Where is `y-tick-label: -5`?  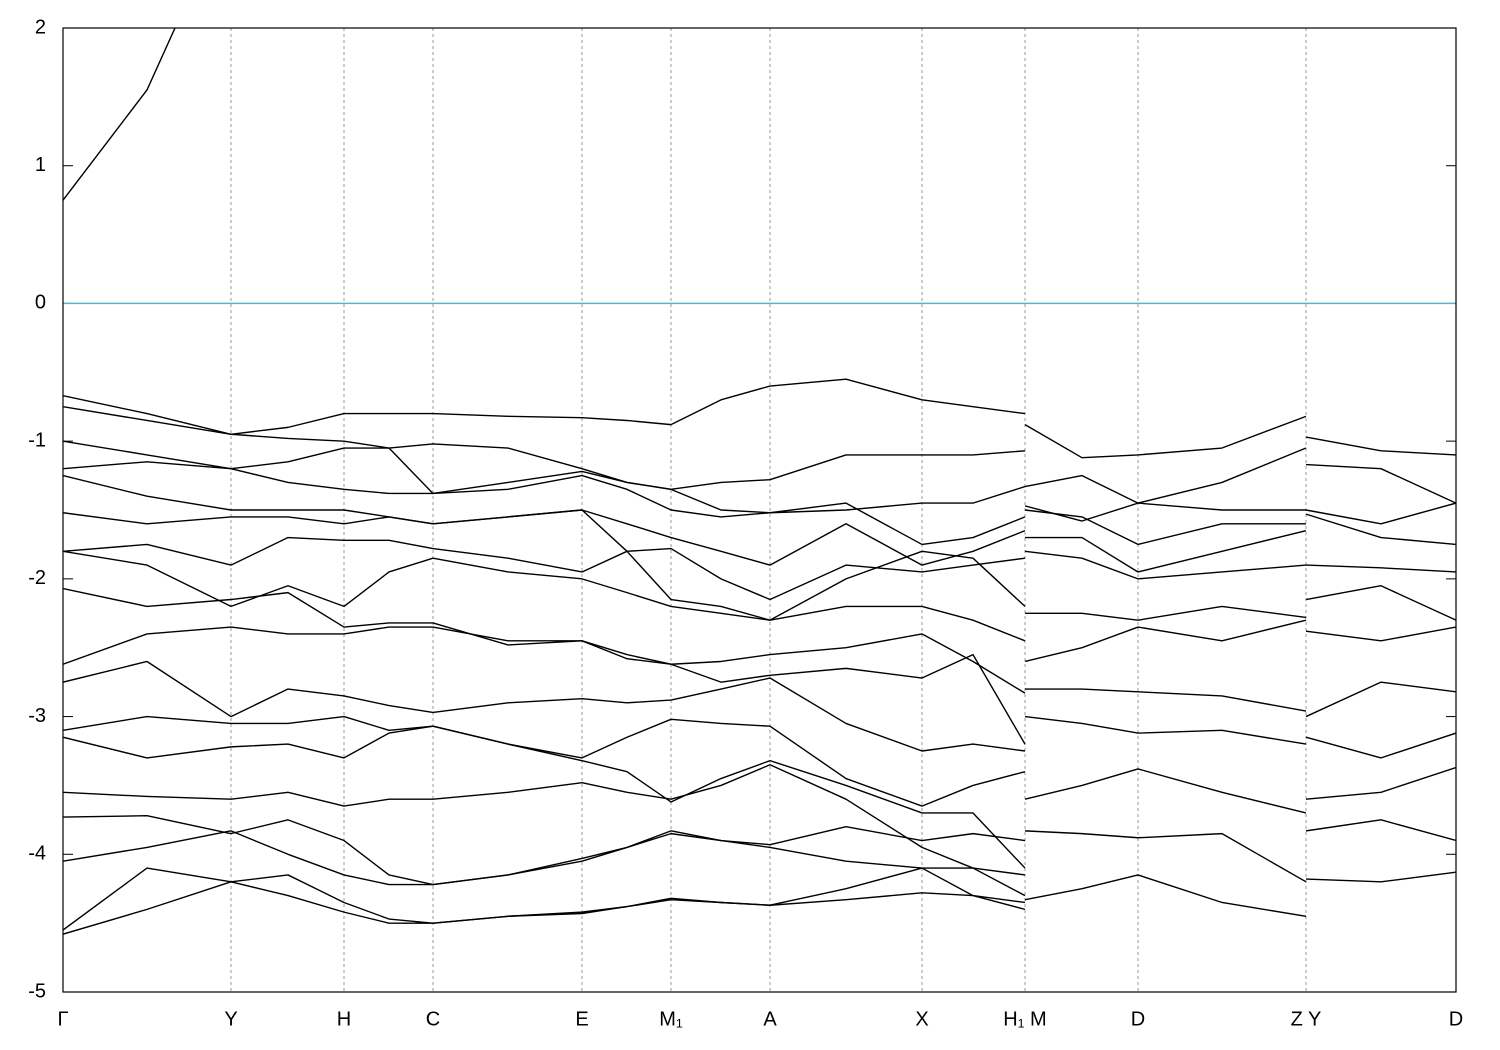 y-tick-label: -5 is located at coordinates (37, 991).